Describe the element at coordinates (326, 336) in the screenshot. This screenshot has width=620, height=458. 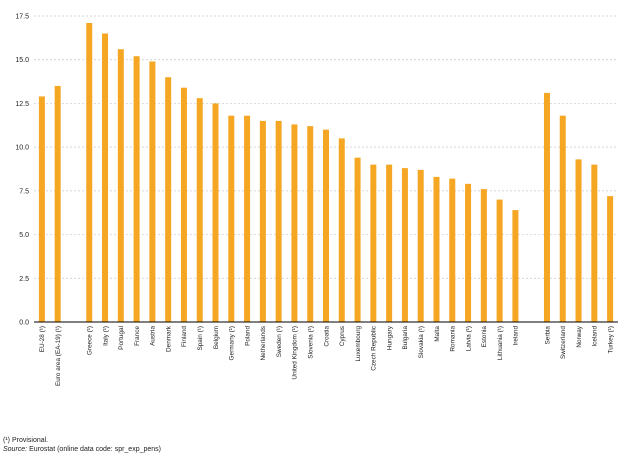
I see `x-tick-label: Croatia` at that location.